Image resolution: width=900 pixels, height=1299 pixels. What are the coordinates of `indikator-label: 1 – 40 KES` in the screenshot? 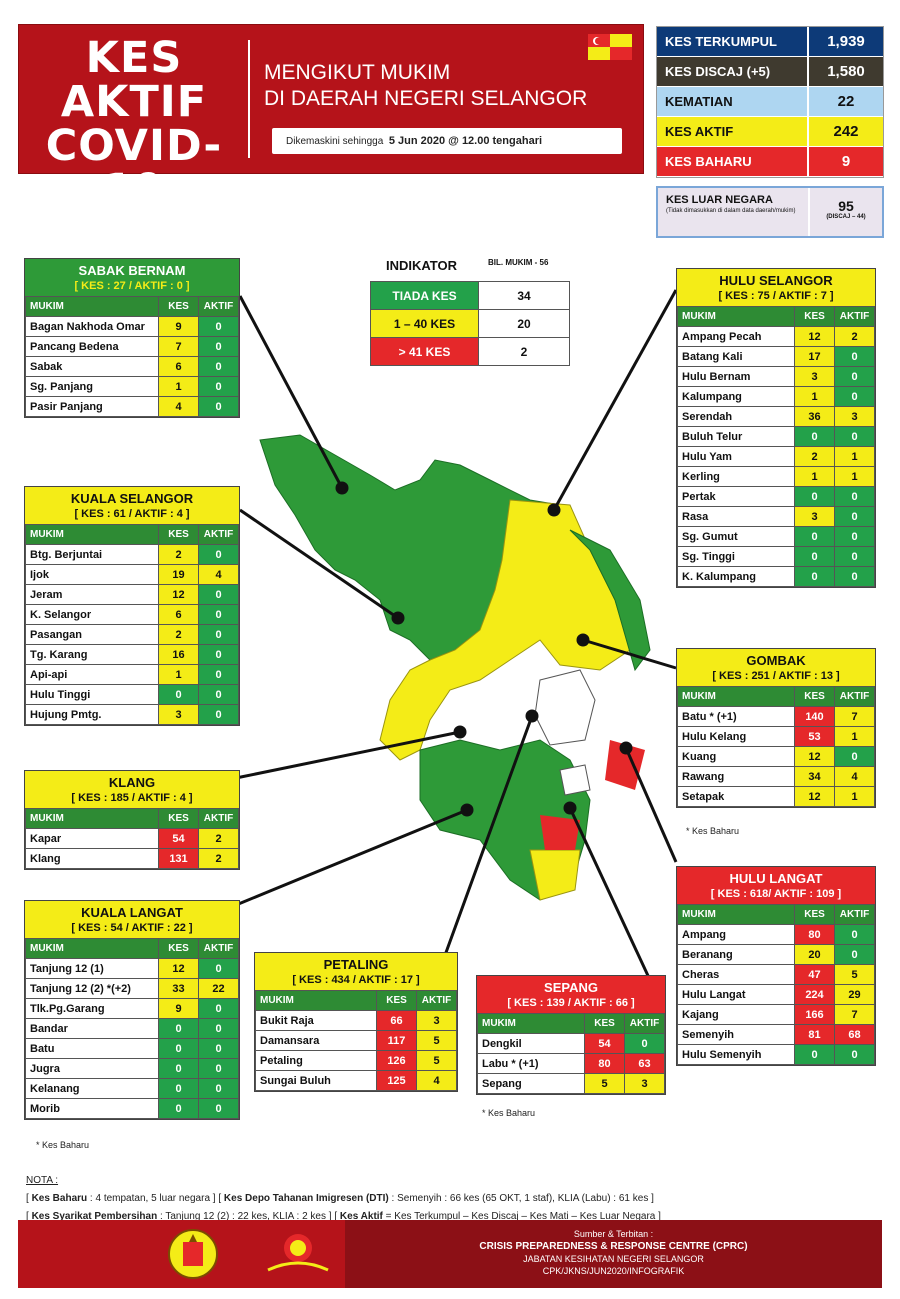 It's located at (424, 323).